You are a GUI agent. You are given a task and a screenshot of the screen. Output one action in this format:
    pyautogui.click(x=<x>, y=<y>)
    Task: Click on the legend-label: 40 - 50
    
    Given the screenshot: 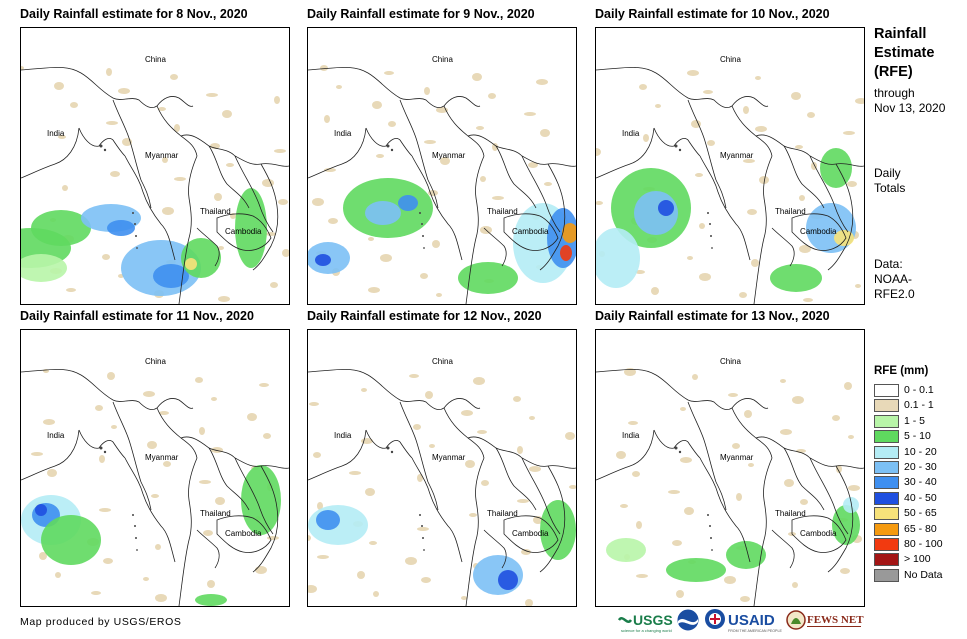 What is the action you would take?
    pyautogui.click(x=920, y=497)
    